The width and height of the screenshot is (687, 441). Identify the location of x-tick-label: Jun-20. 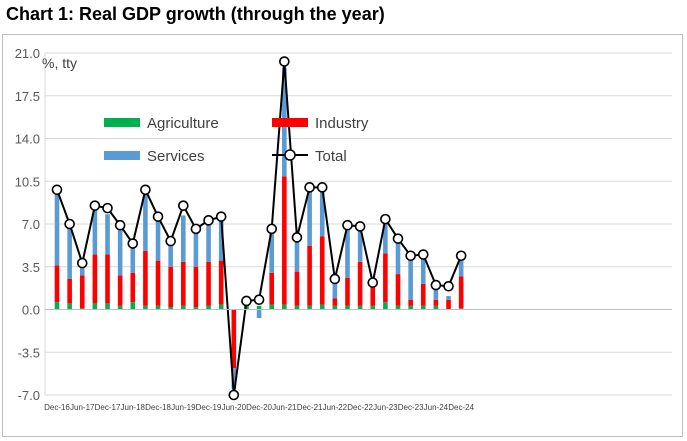
(234, 407).